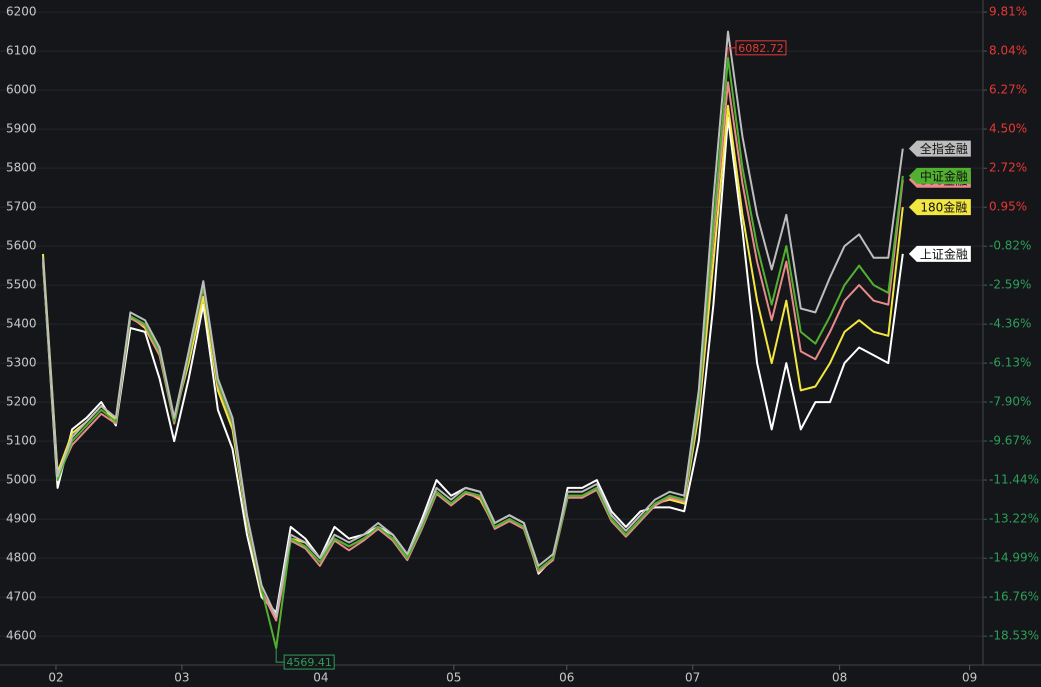 The width and height of the screenshot is (1041, 687). What do you see at coordinates (1008, 12) in the screenshot?
I see `y2-tick-label: 9.81%` at bounding box center [1008, 12].